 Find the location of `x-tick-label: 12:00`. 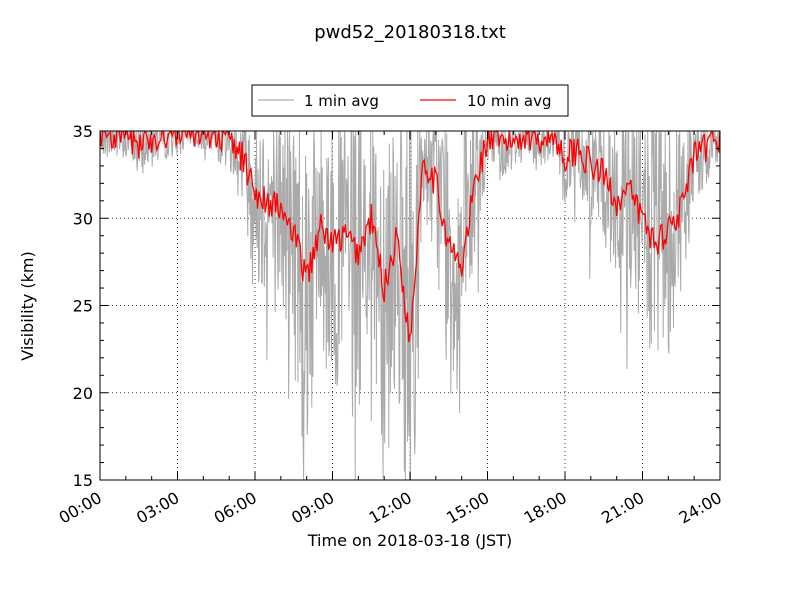

x-tick-label: 12:00 is located at coordinates (390, 508).